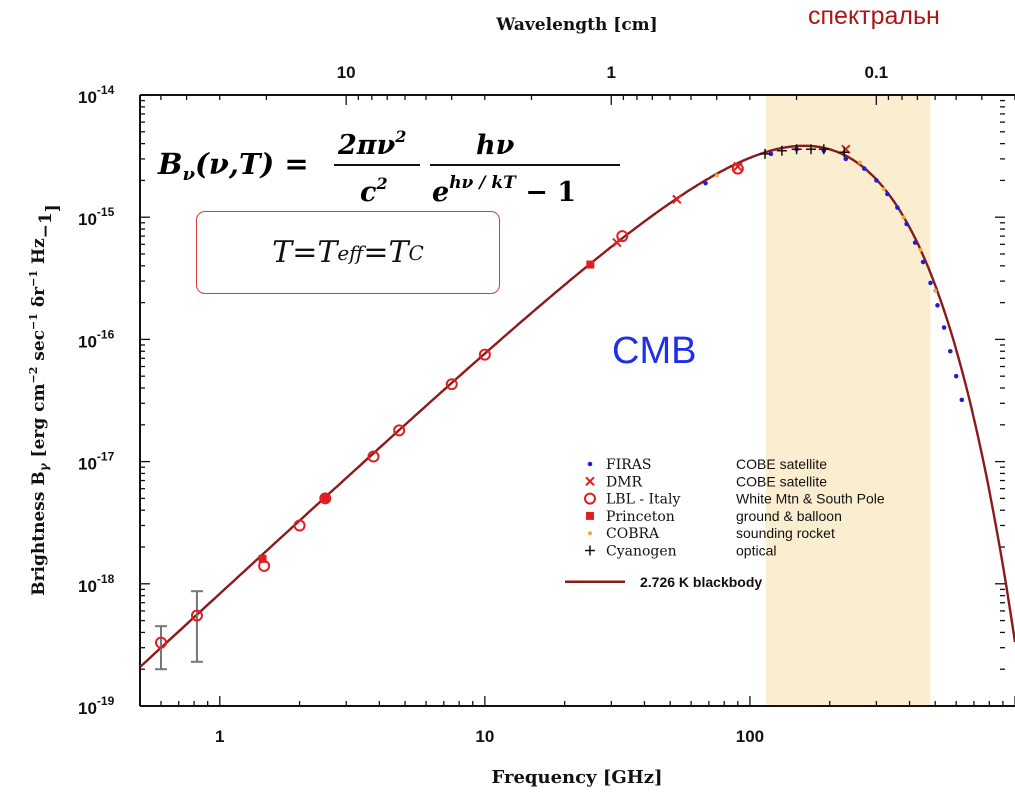  What do you see at coordinates (96, 339) in the screenshot?
I see `y-tick-label: 10-16` at bounding box center [96, 339].